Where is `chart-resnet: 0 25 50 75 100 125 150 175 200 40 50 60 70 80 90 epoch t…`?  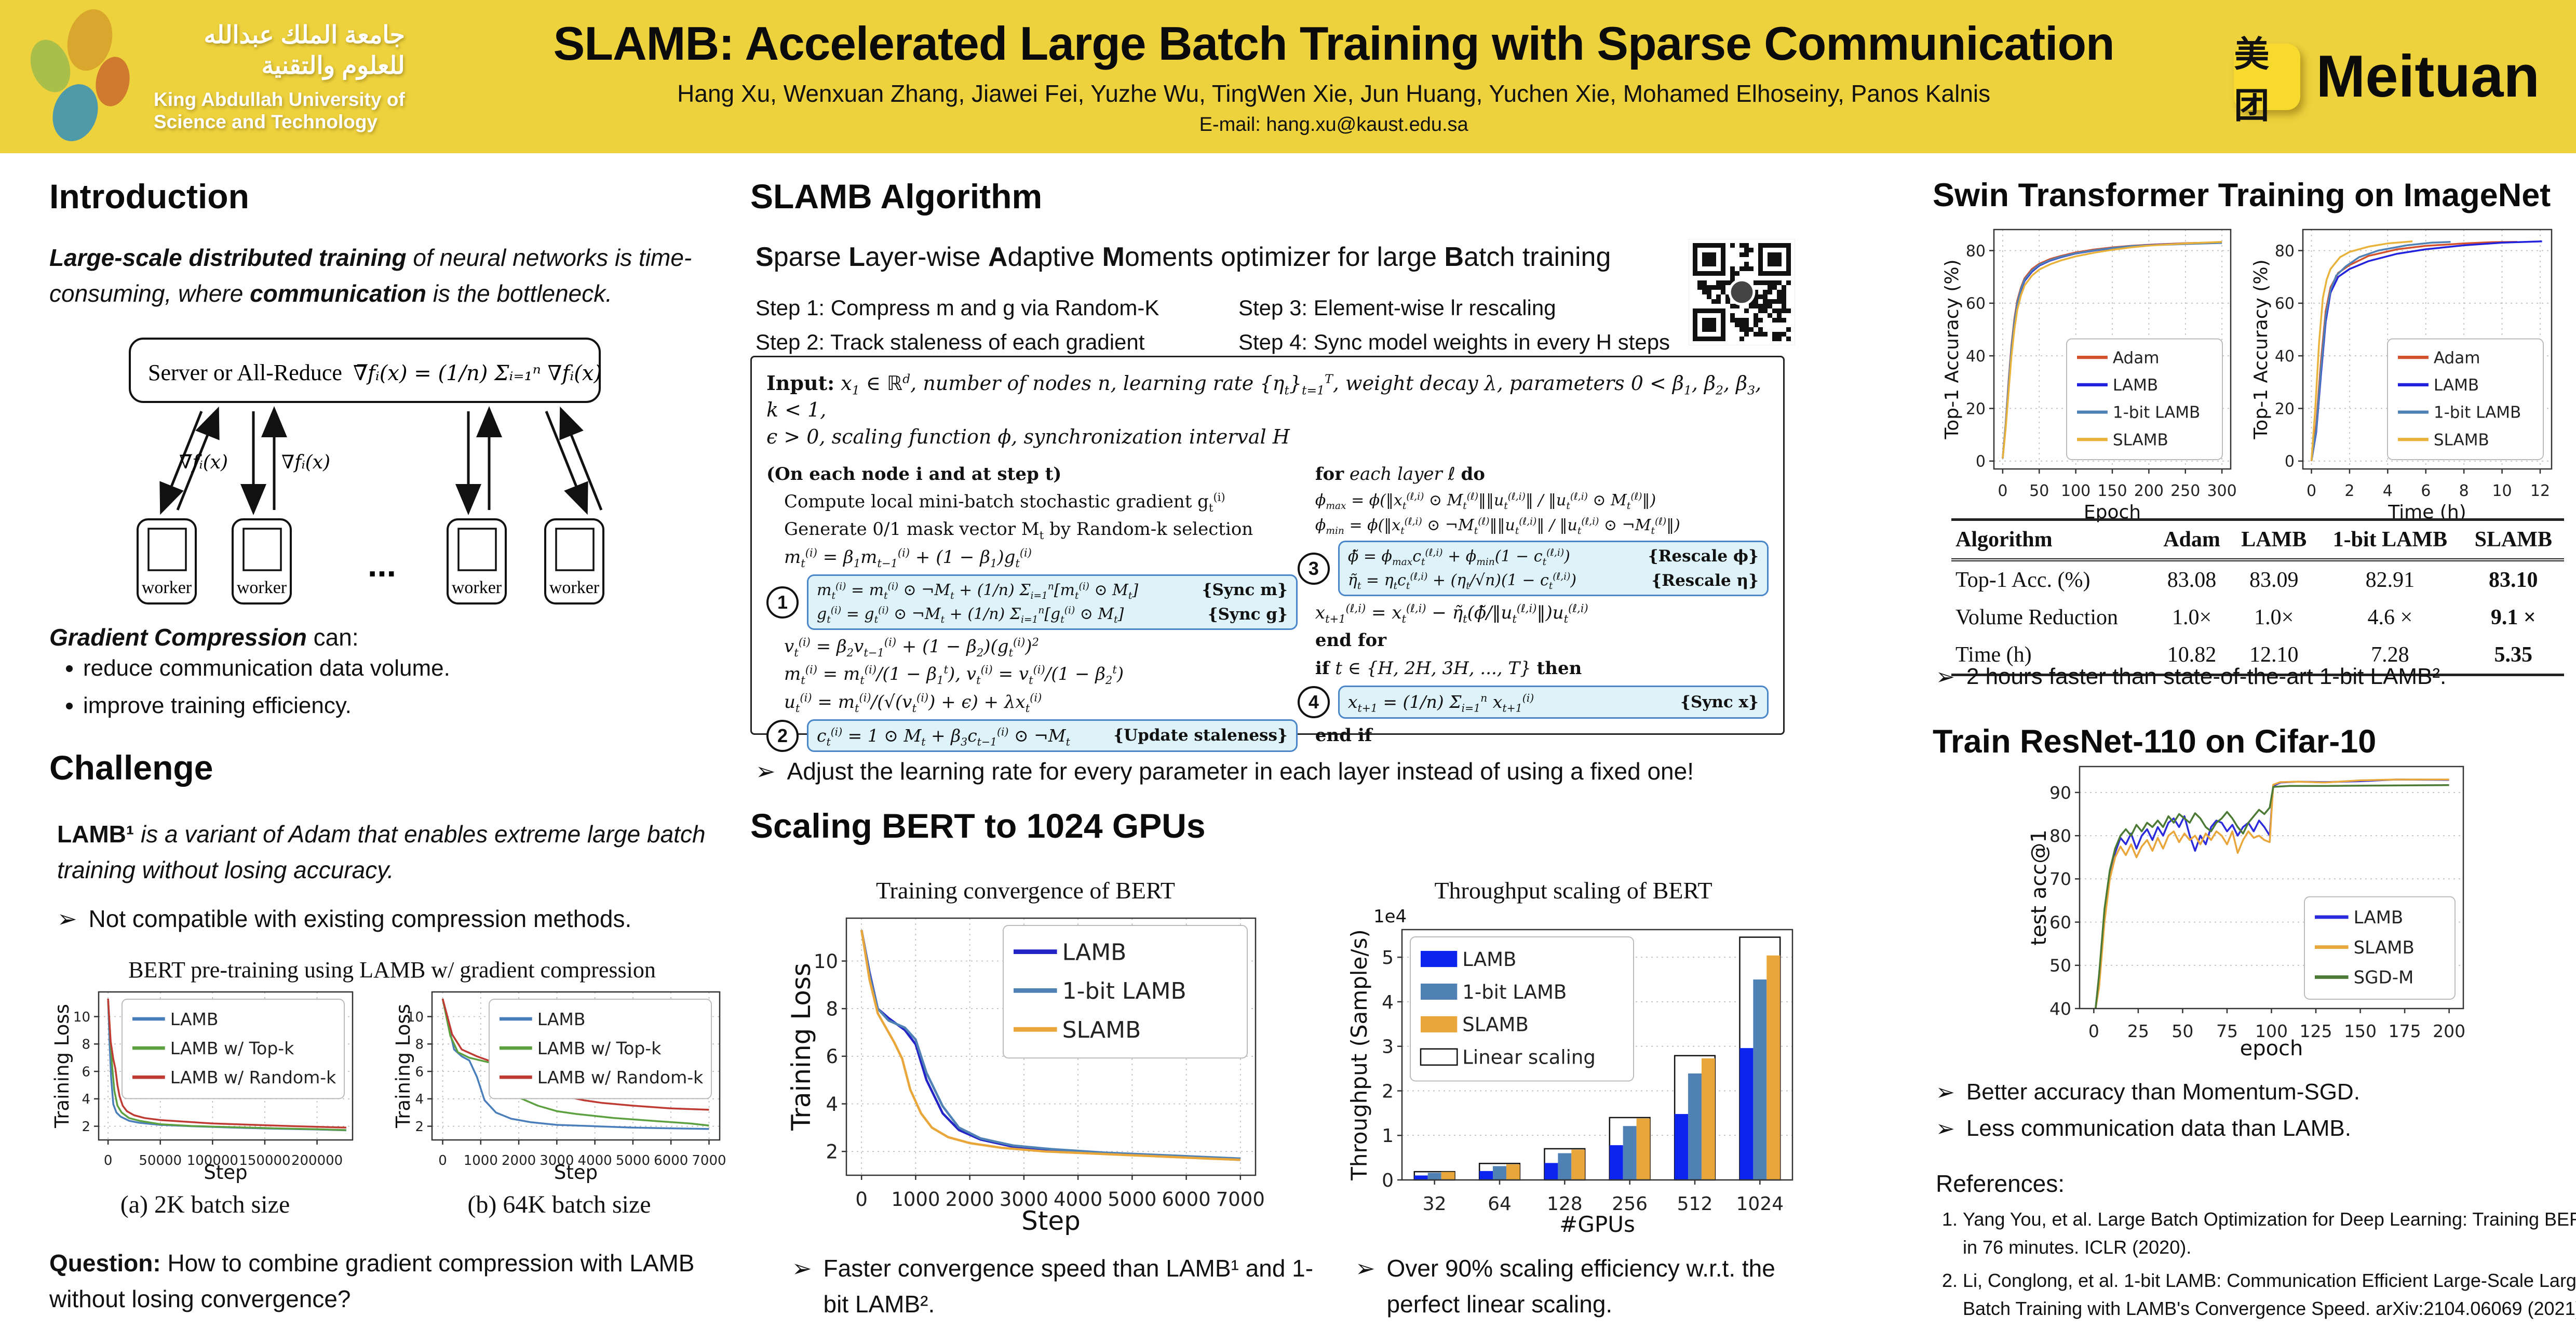 chart-resnet: 0 25 50 75 100 125 150 175 200 40 50 60 70 80 90 epoch t… is located at coordinates (2248, 911).